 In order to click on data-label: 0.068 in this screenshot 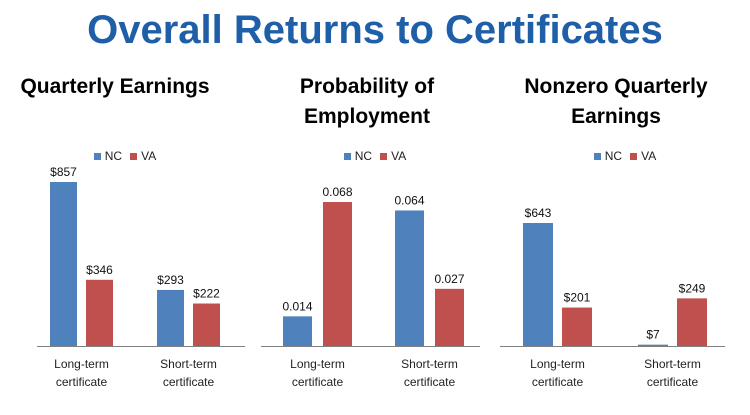, I will do `click(337, 192)`.